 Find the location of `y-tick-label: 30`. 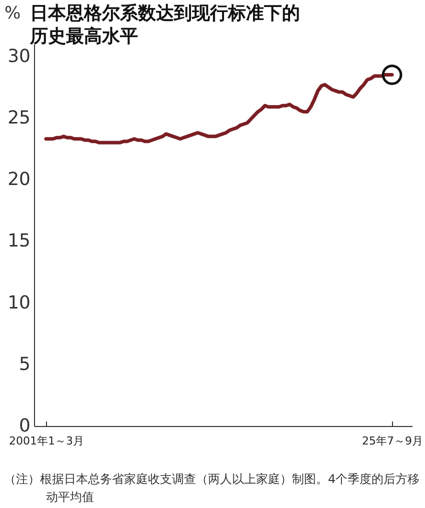

y-tick-label: 30 is located at coordinates (19, 56).